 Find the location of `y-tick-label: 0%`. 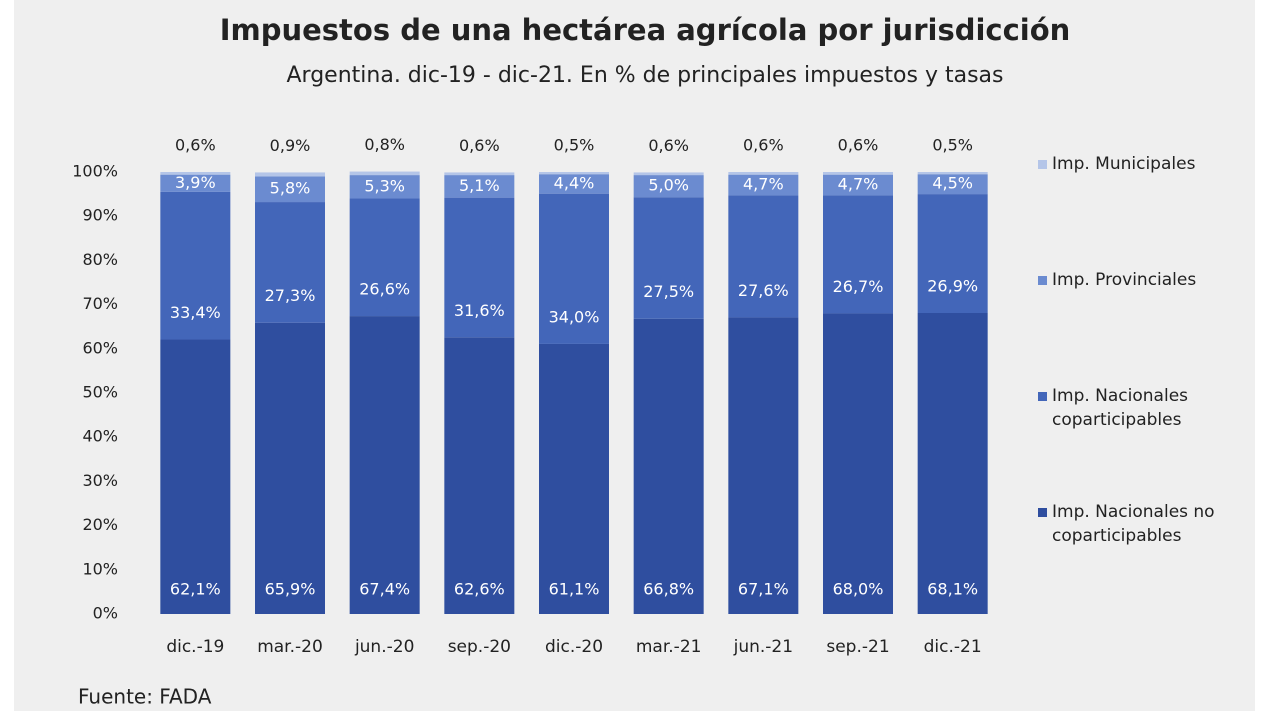

y-tick-label: 0% is located at coordinates (105, 613).